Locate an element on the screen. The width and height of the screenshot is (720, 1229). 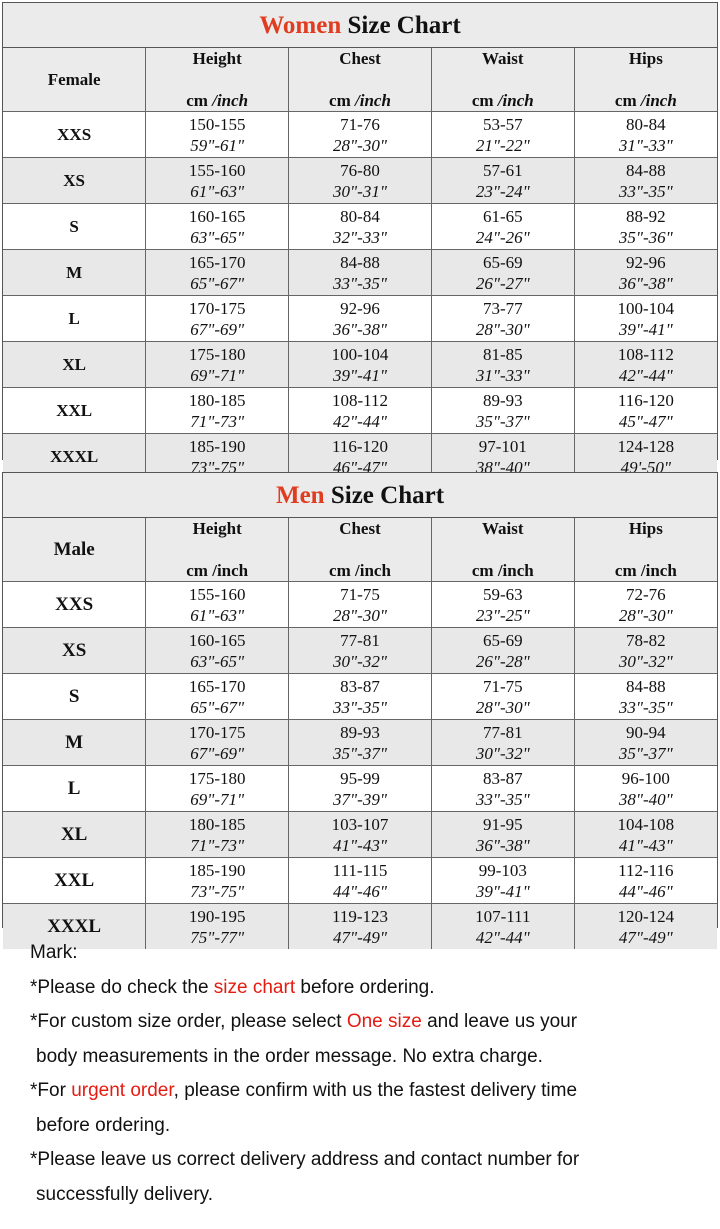
inch-value: 30"-31" is located at coordinates (360, 191).